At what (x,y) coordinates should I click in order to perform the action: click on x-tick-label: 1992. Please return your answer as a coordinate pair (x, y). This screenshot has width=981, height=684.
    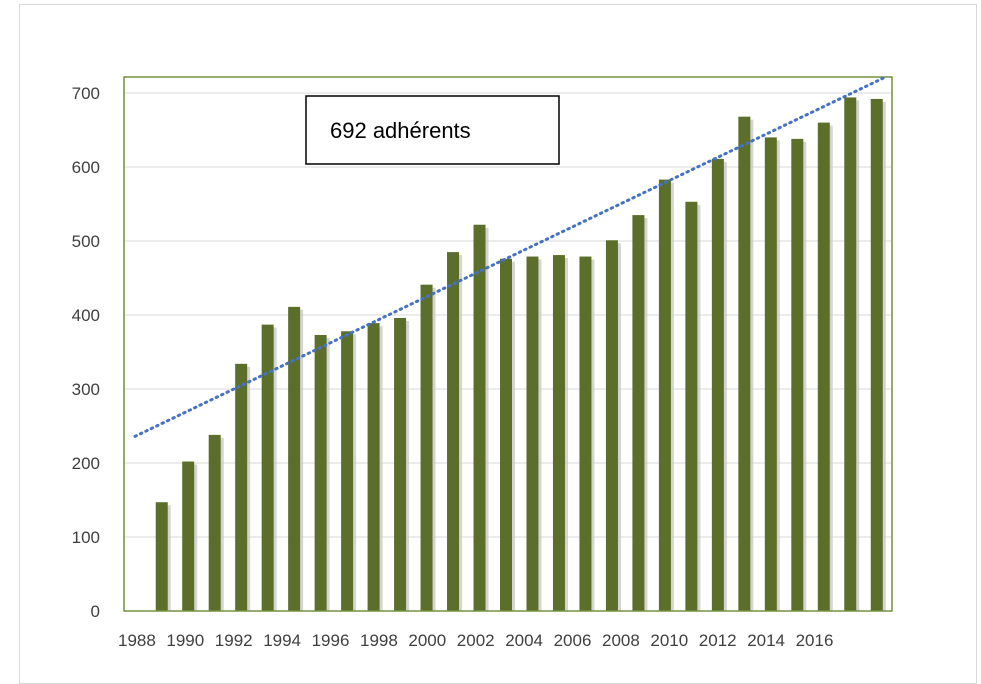
    Looking at the image, I should click on (234, 640).